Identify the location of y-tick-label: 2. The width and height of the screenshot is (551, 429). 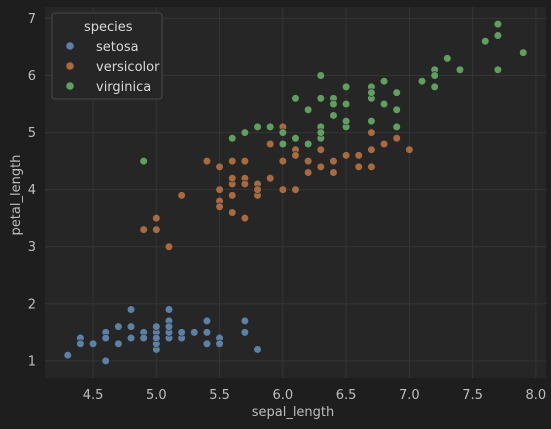
(32, 304).